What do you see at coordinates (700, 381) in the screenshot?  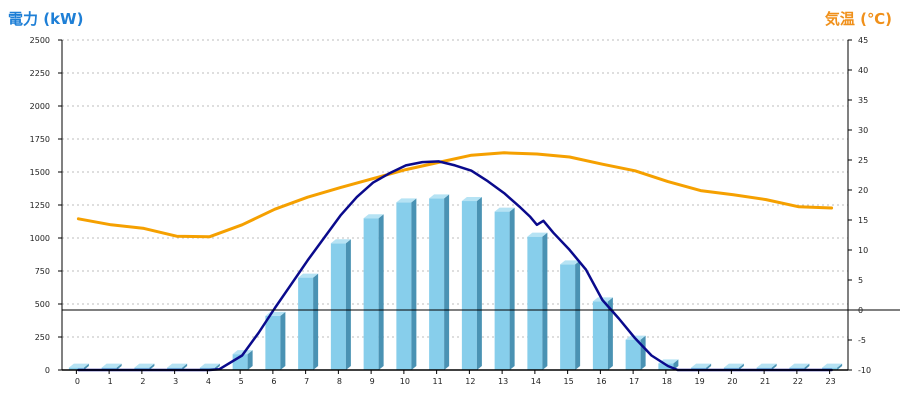 I see `x-tick-label: 19` at bounding box center [700, 381].